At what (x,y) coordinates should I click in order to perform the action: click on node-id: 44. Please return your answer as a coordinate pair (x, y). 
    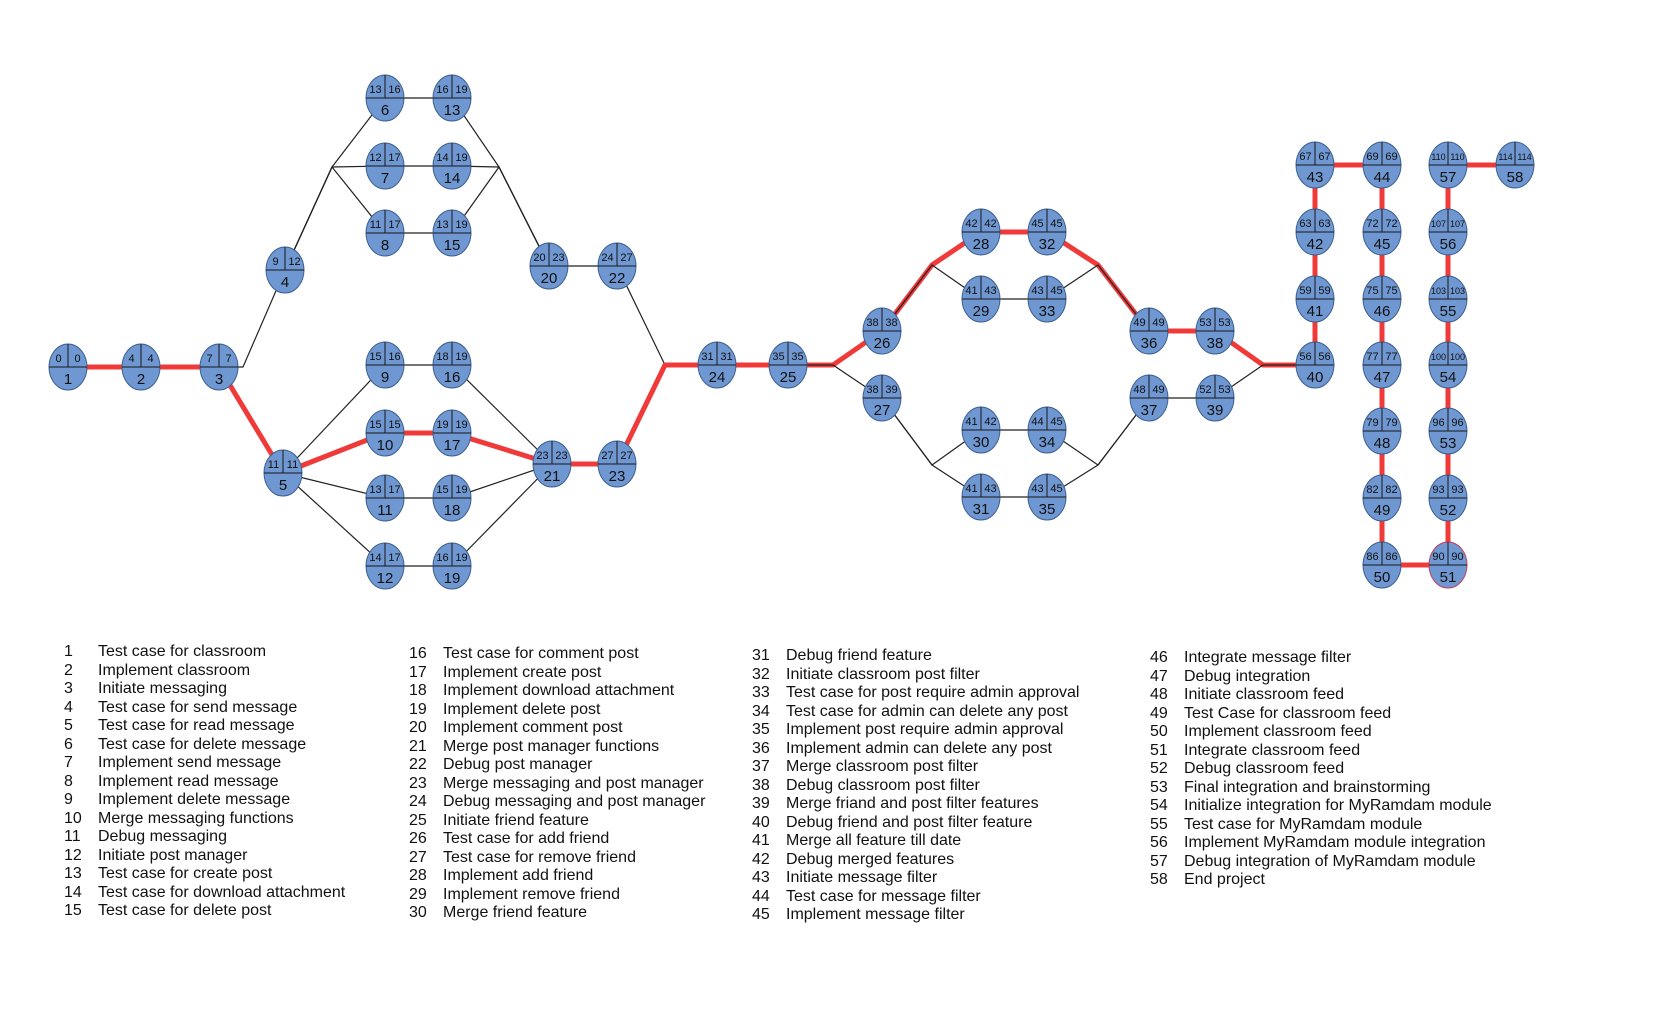
    Looking at the image, I should click on (1382, 177).